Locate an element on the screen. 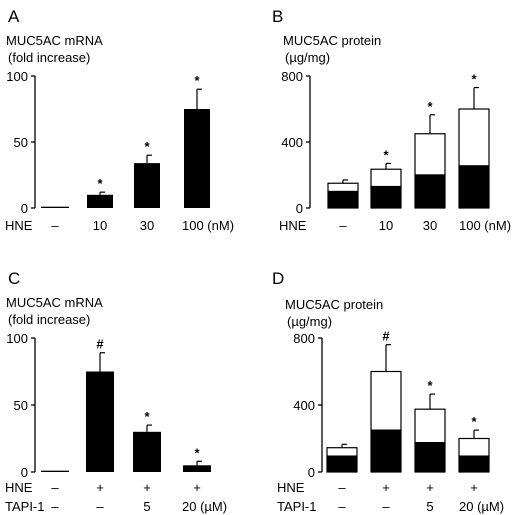 This screenshot has height=515, width=520. panel-letter: A is located at coordinates (14, 16).